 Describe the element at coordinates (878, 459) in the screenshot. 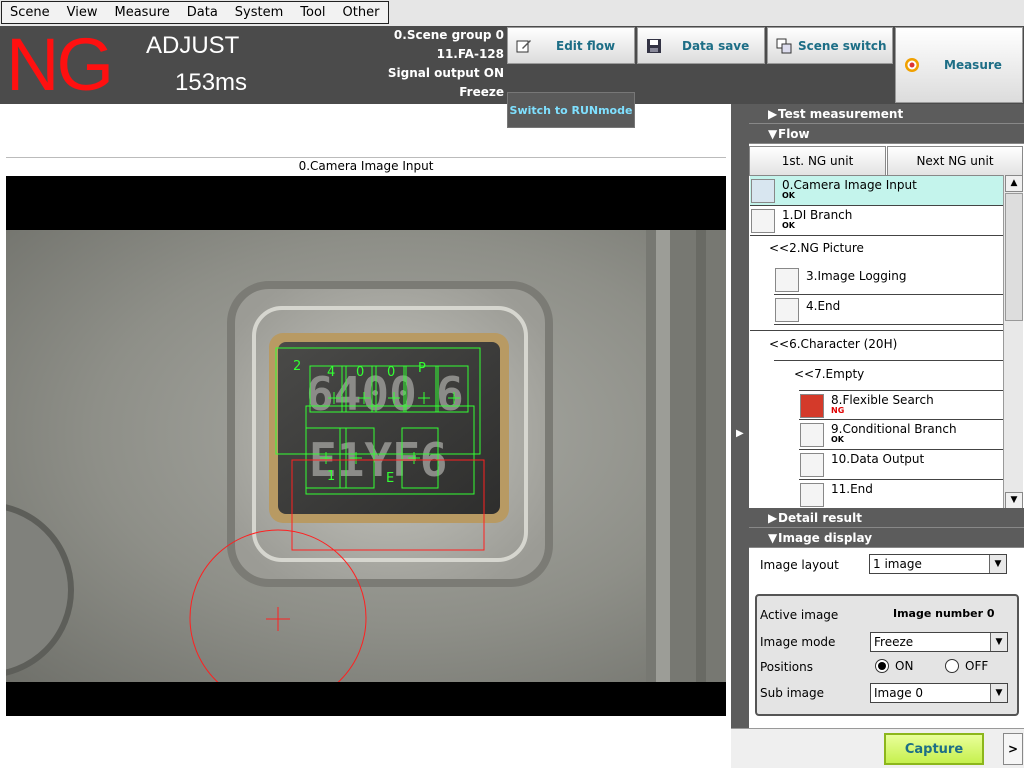

I see `unit-name: 10.Data Output` at that location.